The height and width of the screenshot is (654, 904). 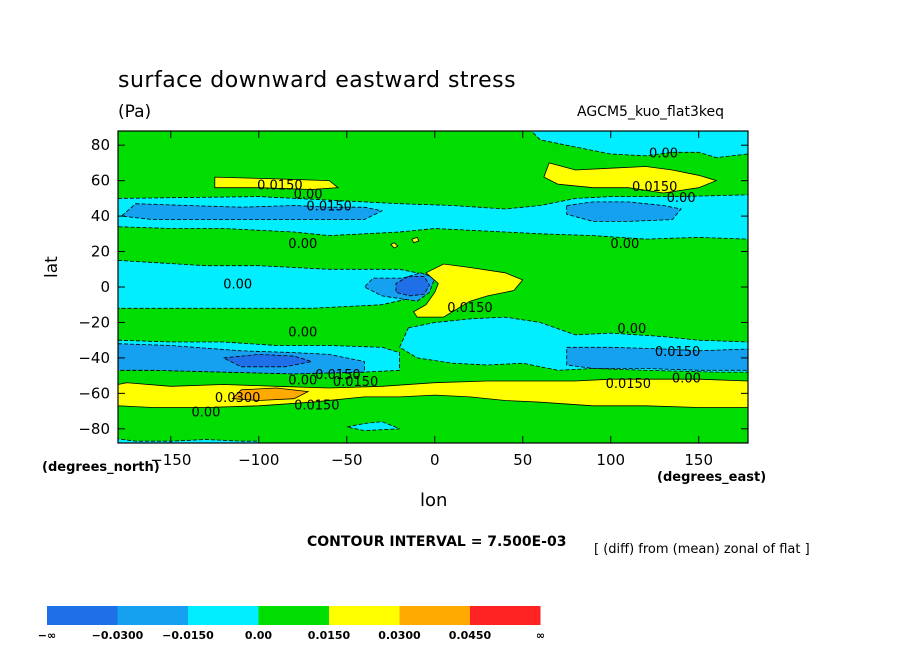 I want to click on colorbar-label: −0.0300, so click(x=118, y=635).